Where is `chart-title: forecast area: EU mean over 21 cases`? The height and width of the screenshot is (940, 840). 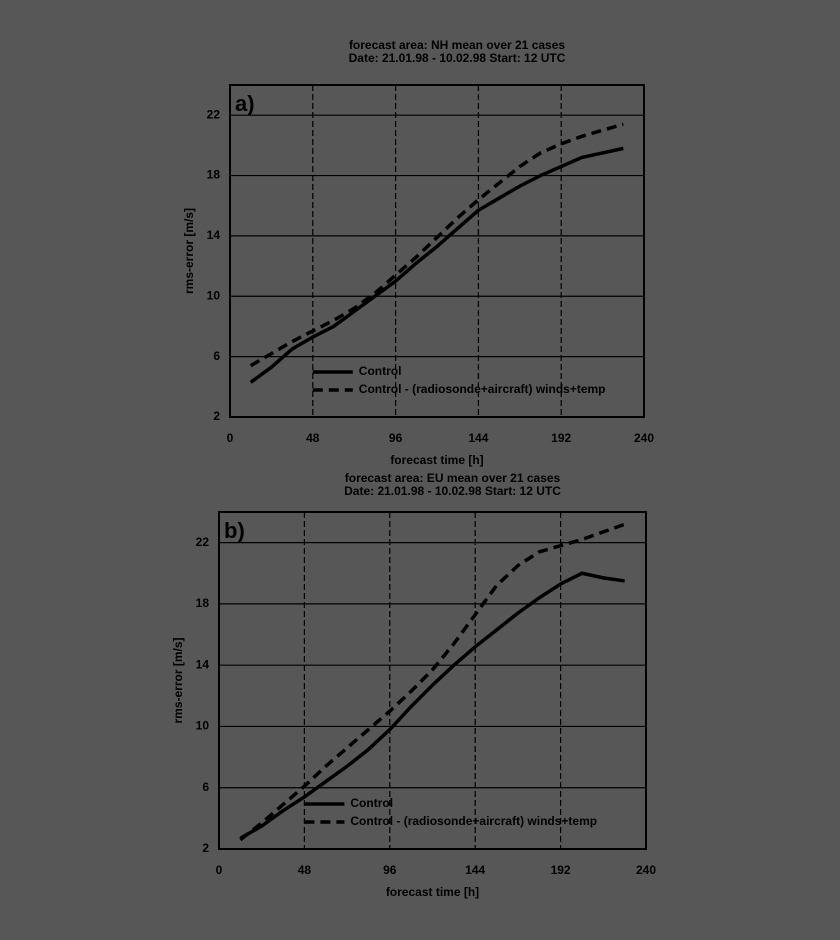
chart-title: forecast area: EU mean over 21 cases is located at coordinates (453, 478).